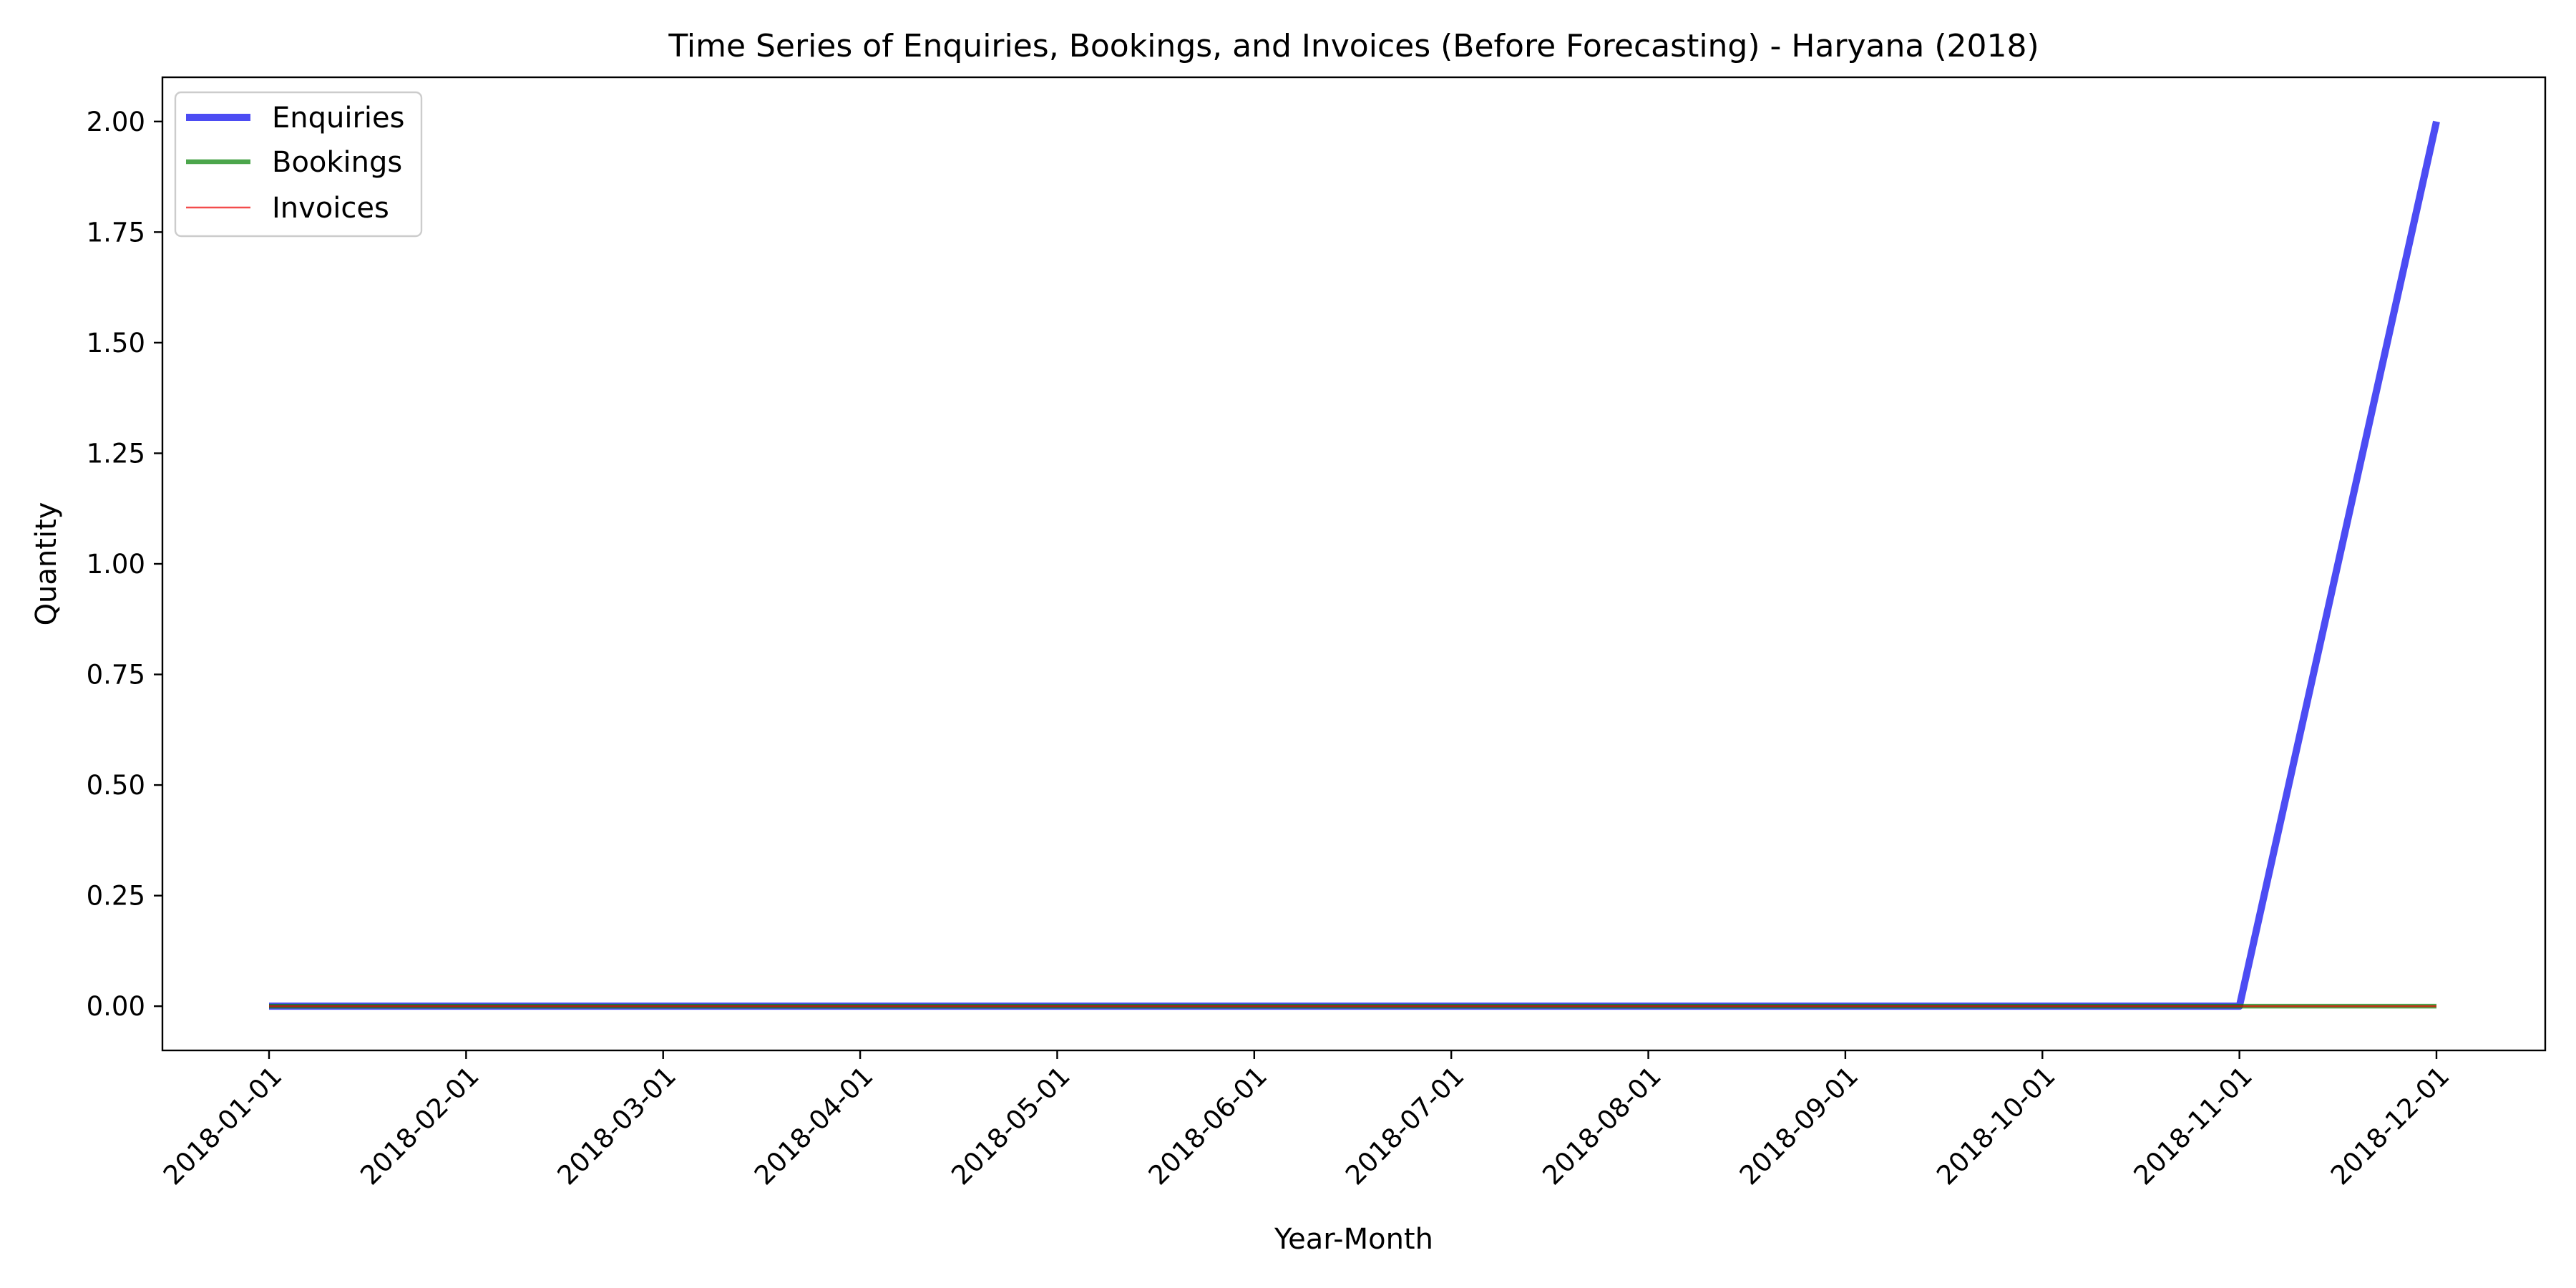 This screenshot has width=2576, height=1288. I want to click on y-axis: 0.00 0.25 0.50 0.75 1.00 1.25 1.50 1.75 2.00, so click(124, 564).